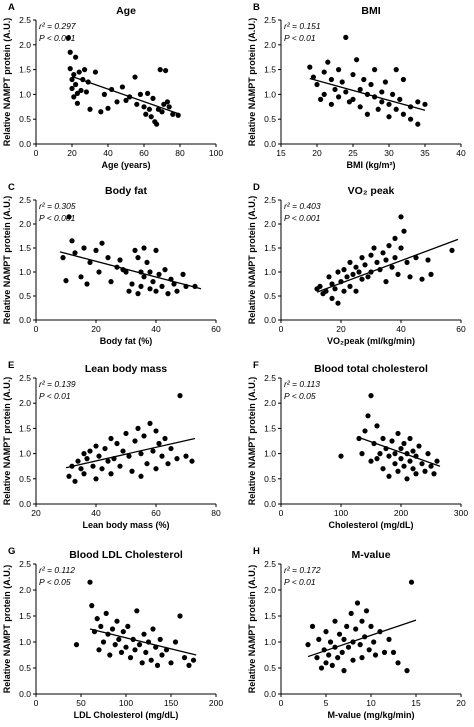  I want to click on r-squared-label: r² = 0.403, so click(302, 206).